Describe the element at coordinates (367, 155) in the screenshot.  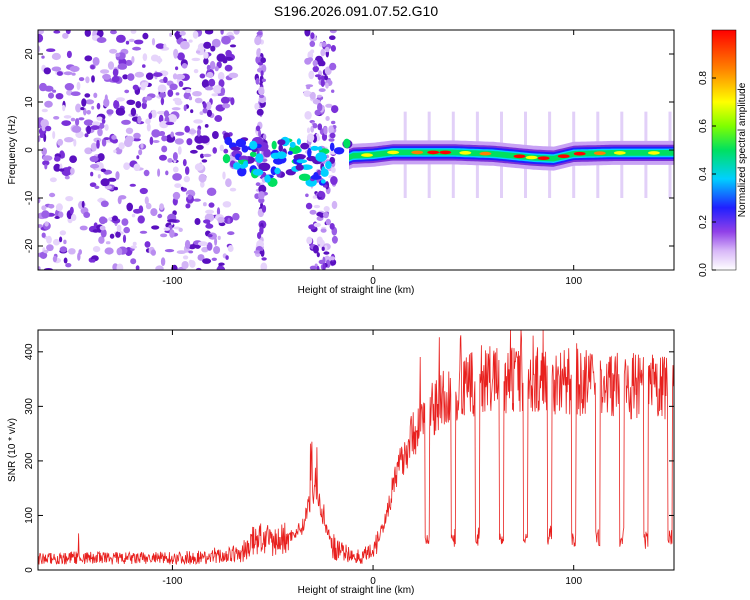
I see `signal-hotspot` at that location.